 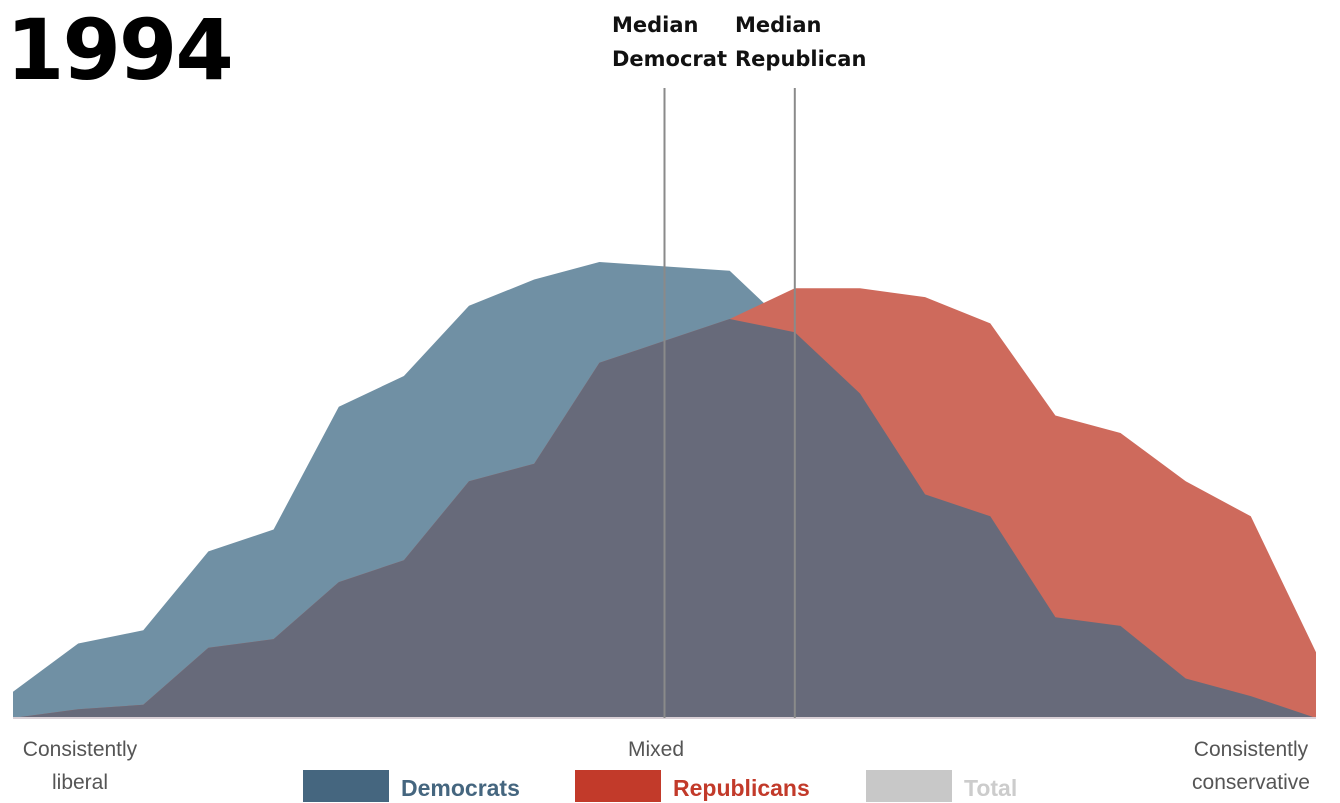 What do you see at coordinates (801, 59) in the screenshot?
I see `median-republican-label-line2: Republican` at bounding box center [801, 59].